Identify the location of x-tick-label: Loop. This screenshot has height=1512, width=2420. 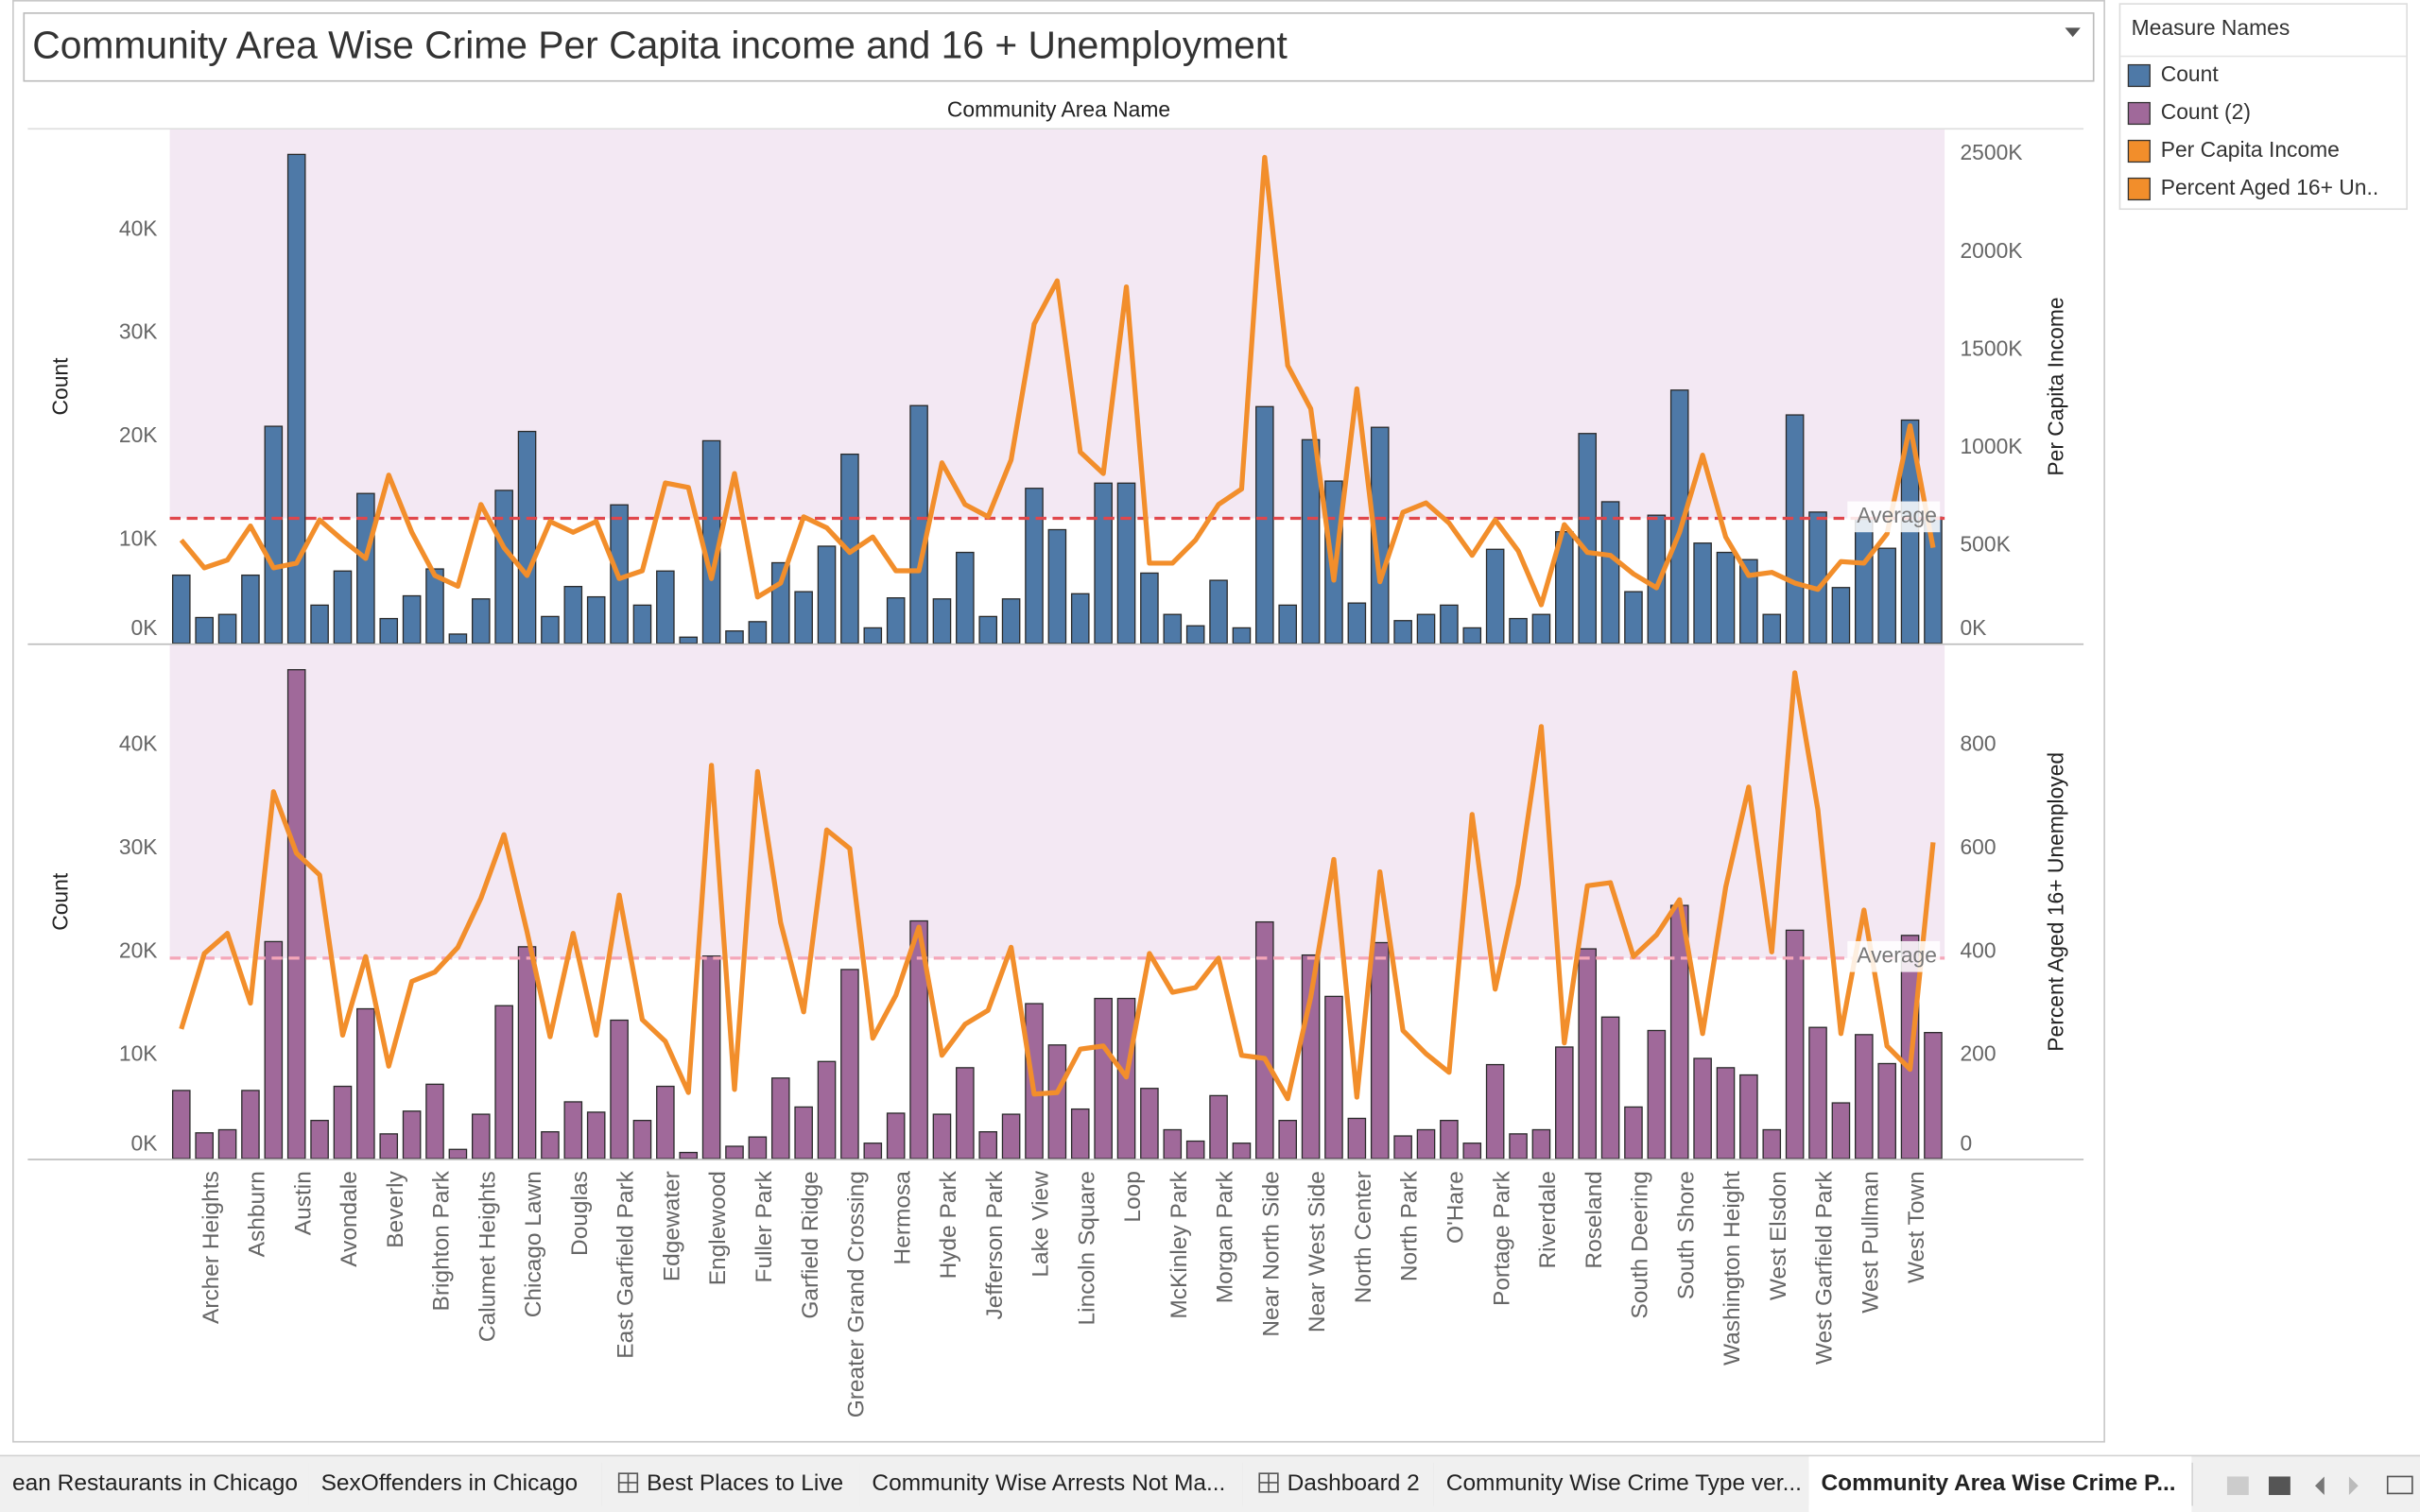
(1133, 1196).